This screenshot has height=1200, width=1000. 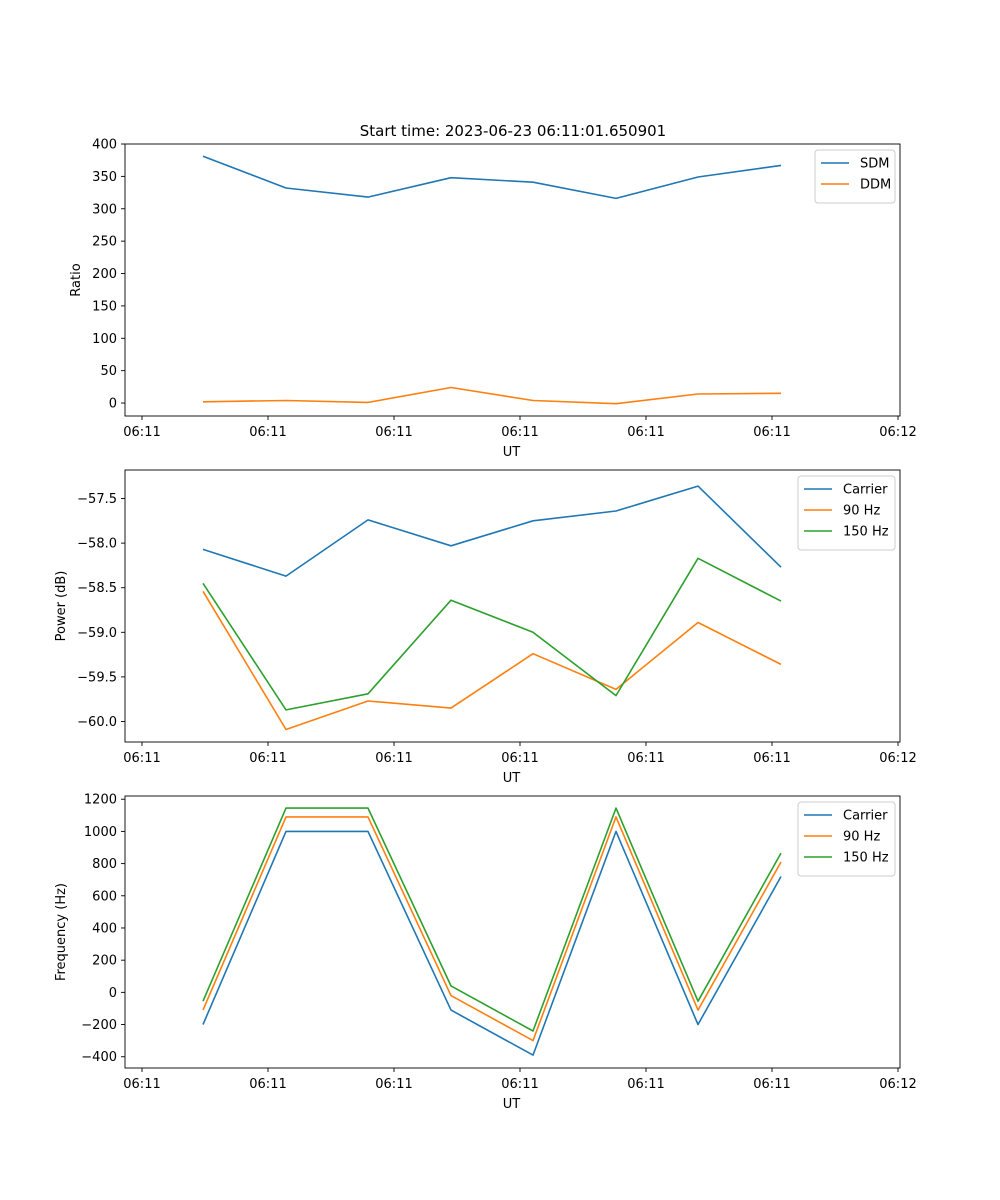 What do you see at coordinates (104, 177) in the screenshot?
I see `y-tick-label: 350` at bounding box center [104, 177].